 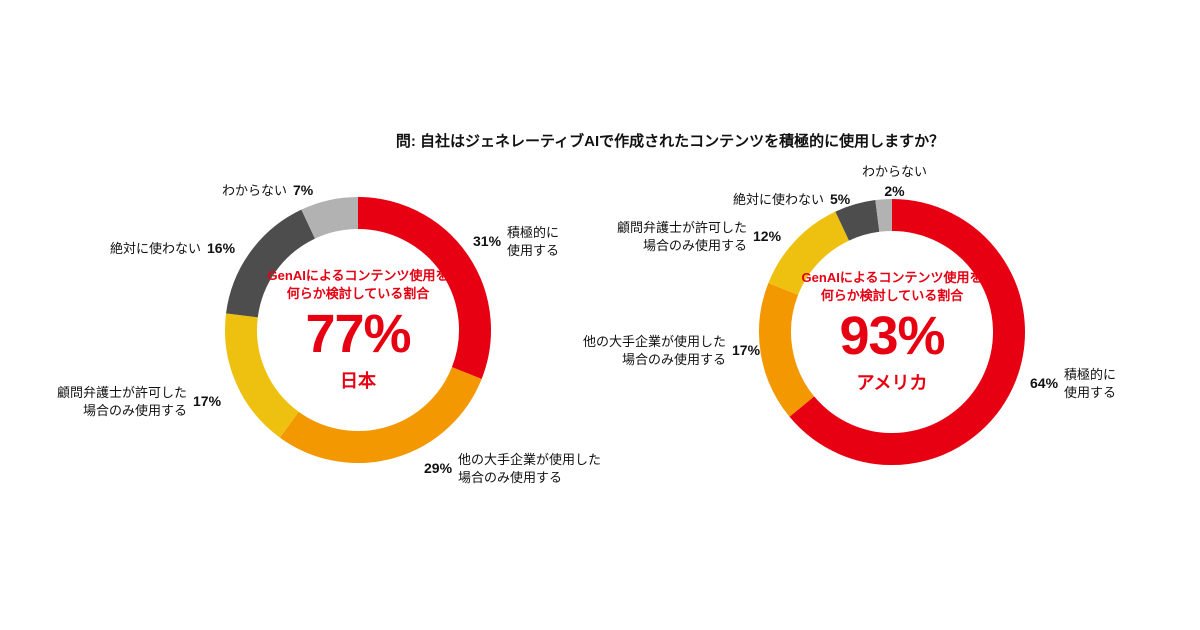 I want to click on donut-center-usa: GenAIによるコンテンツ使用を 何らか検討している割合 93% アメリカ, so click(x=892, y=332).